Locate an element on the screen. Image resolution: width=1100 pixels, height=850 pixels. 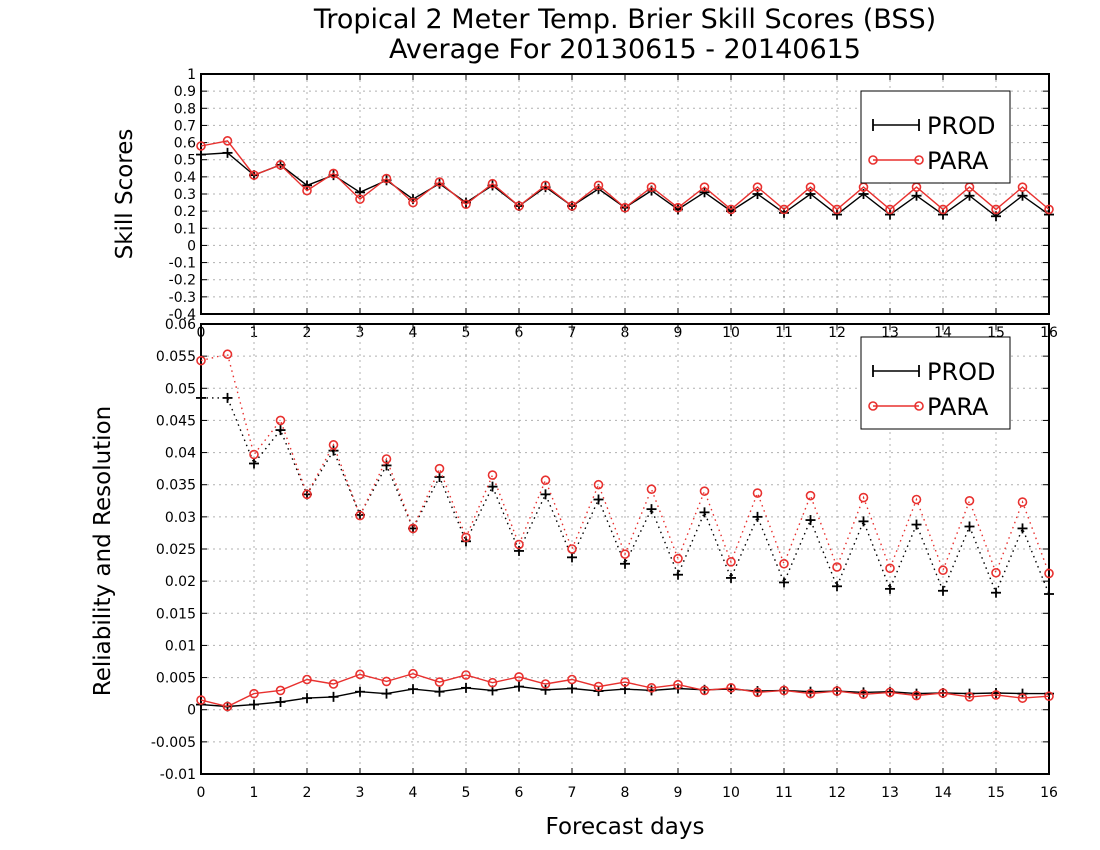
y-tick-label: 0.01 is located at coordinates (180, 646).